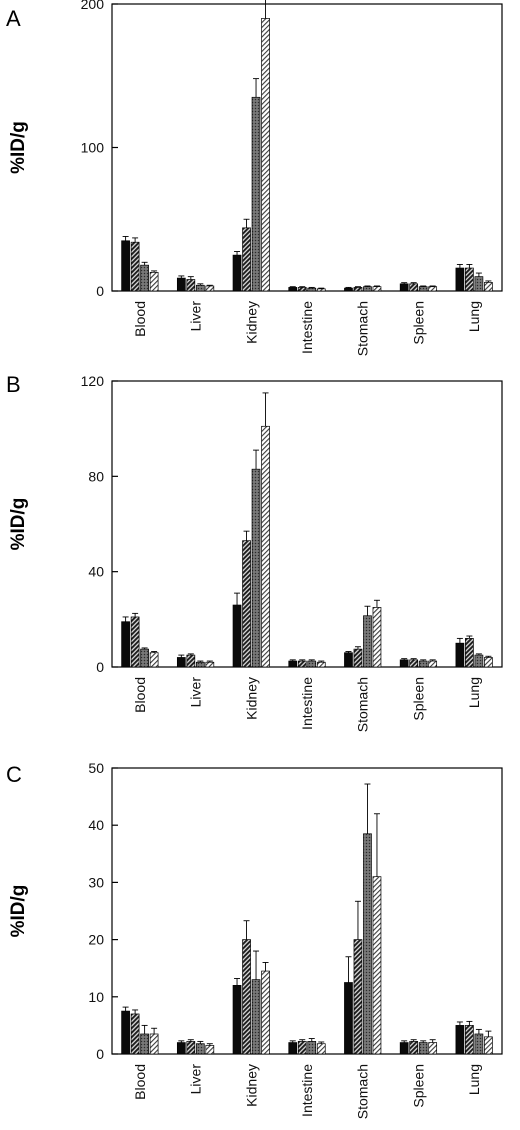 This screenshot has height=1130, width=520. What do you see at coordinates (96, 940) in the screenshot?
I see `y-tick-label: 20` at bounding box center [96, 940].